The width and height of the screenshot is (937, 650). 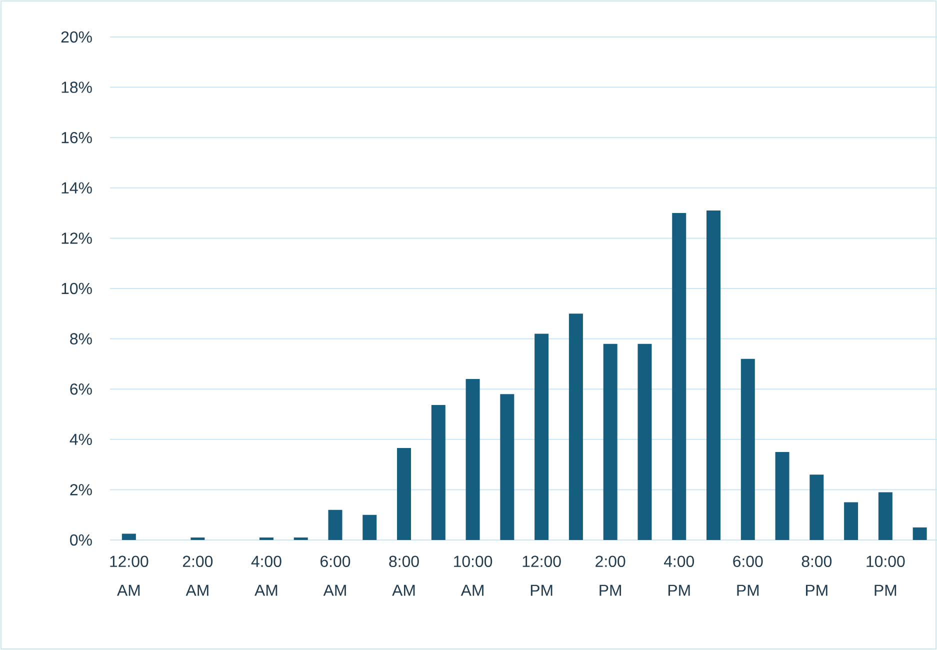 I want to click on y-tick-label: 12%, so click(x=77, y=238).